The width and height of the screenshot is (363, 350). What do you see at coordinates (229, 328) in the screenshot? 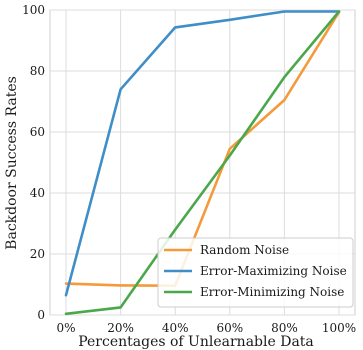
I see `x-tick-label: 60%` at bounding box center [229, 328].